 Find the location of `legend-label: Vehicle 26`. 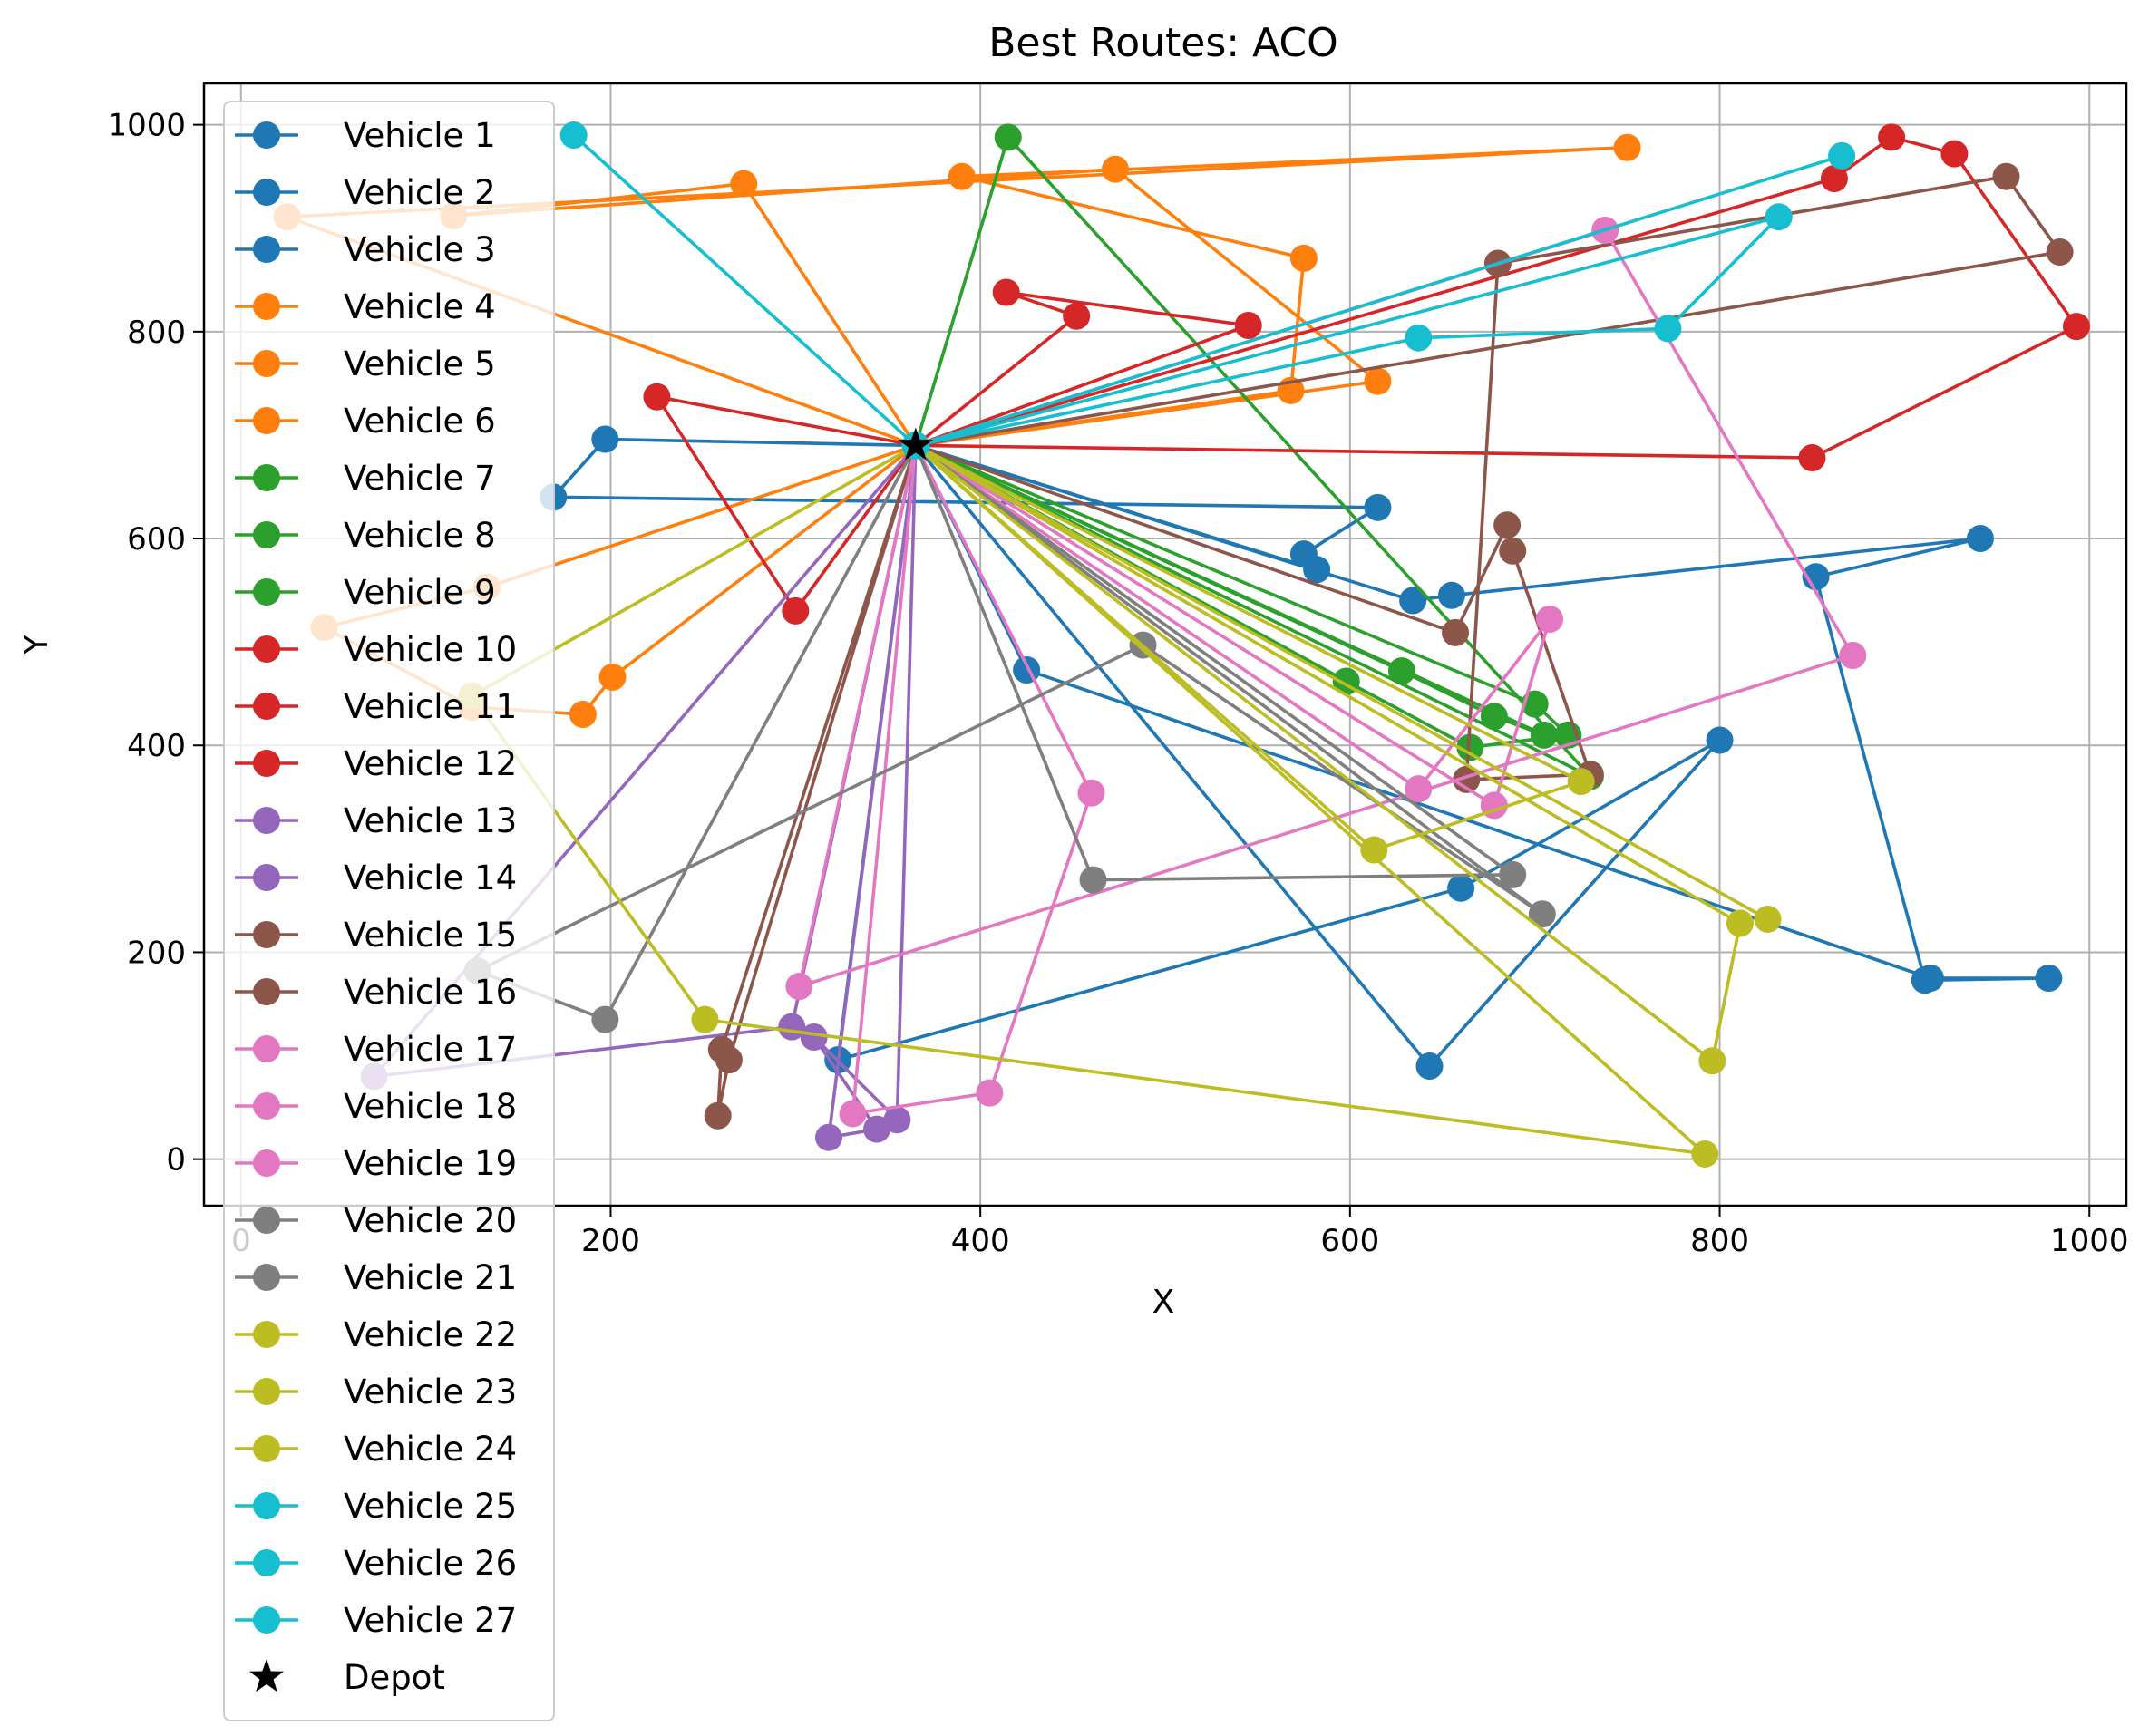

legend-label: Vehicle 26 is located at coordinates (431, 1563).